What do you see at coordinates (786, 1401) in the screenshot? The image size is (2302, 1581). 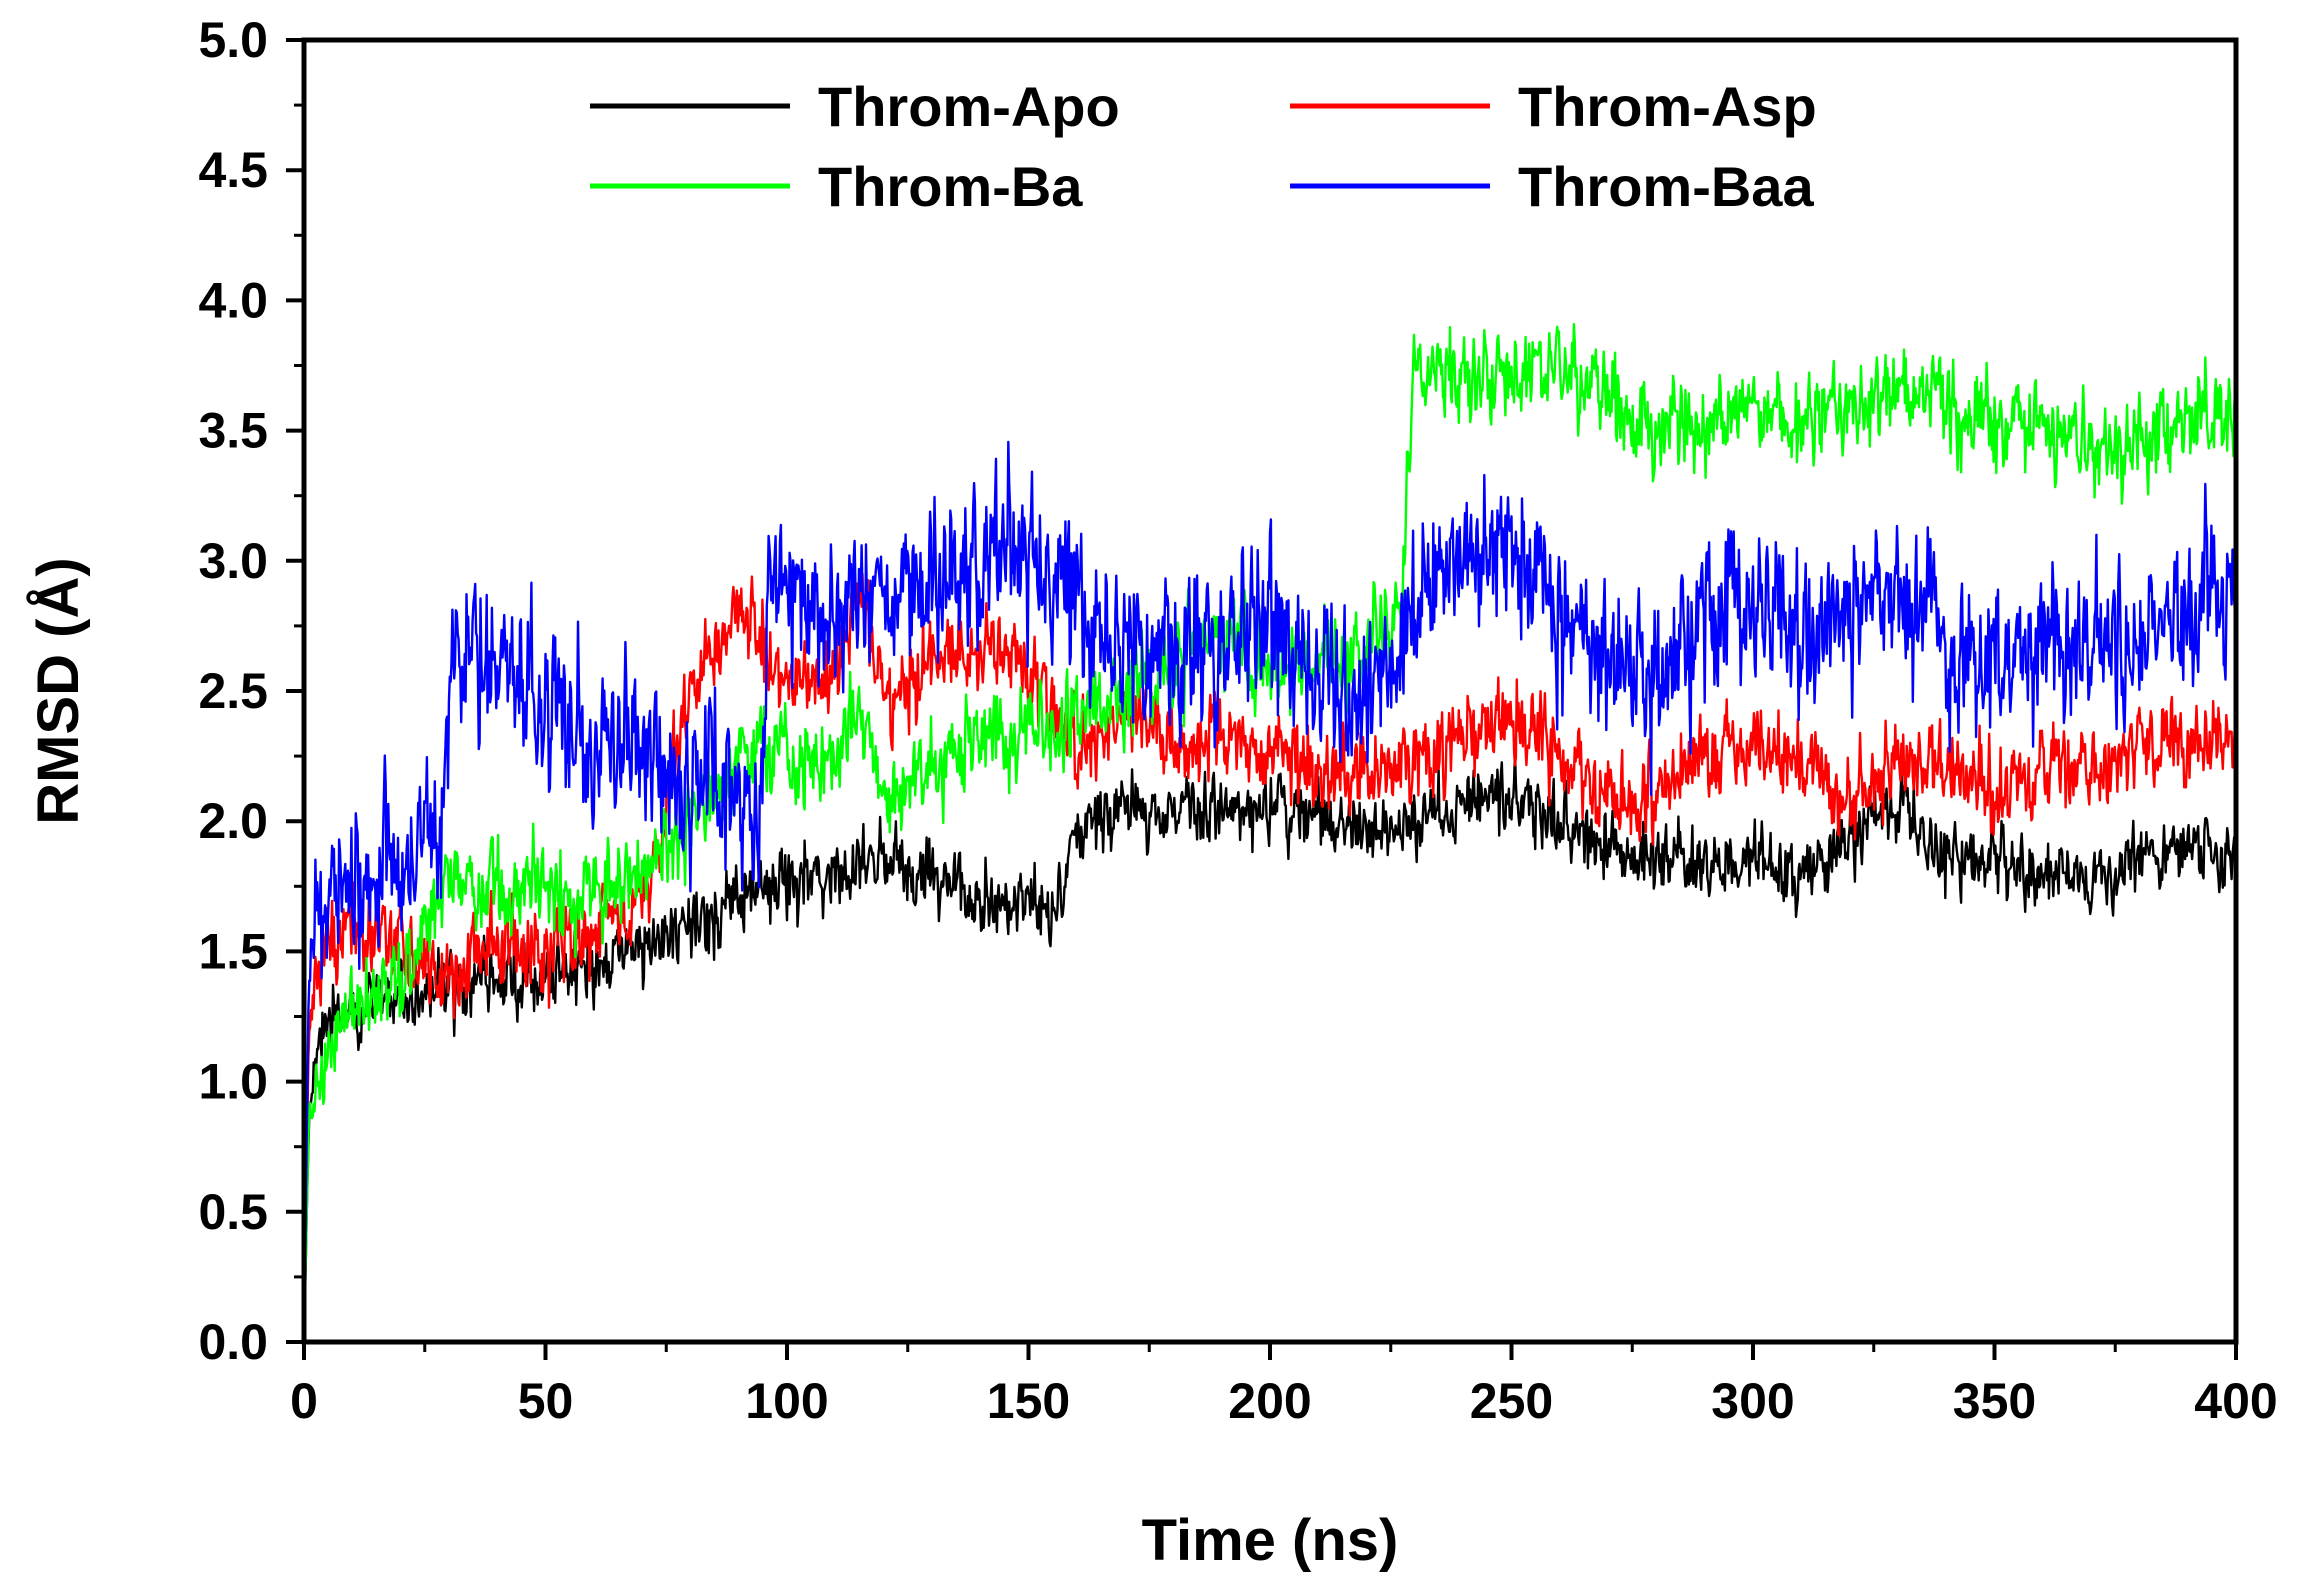 I see `x-tick-label: 100` at bounding box center [786, 1401].